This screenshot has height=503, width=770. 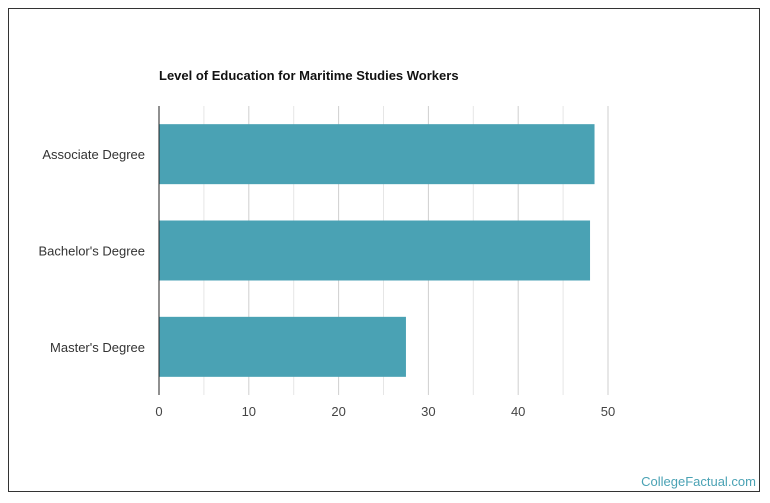 What do you see at coordinates (385, 411) in the screenshot?
I see `x-tick-labels: 0 10 20 30 40 50` at bounding box center [385, 411].